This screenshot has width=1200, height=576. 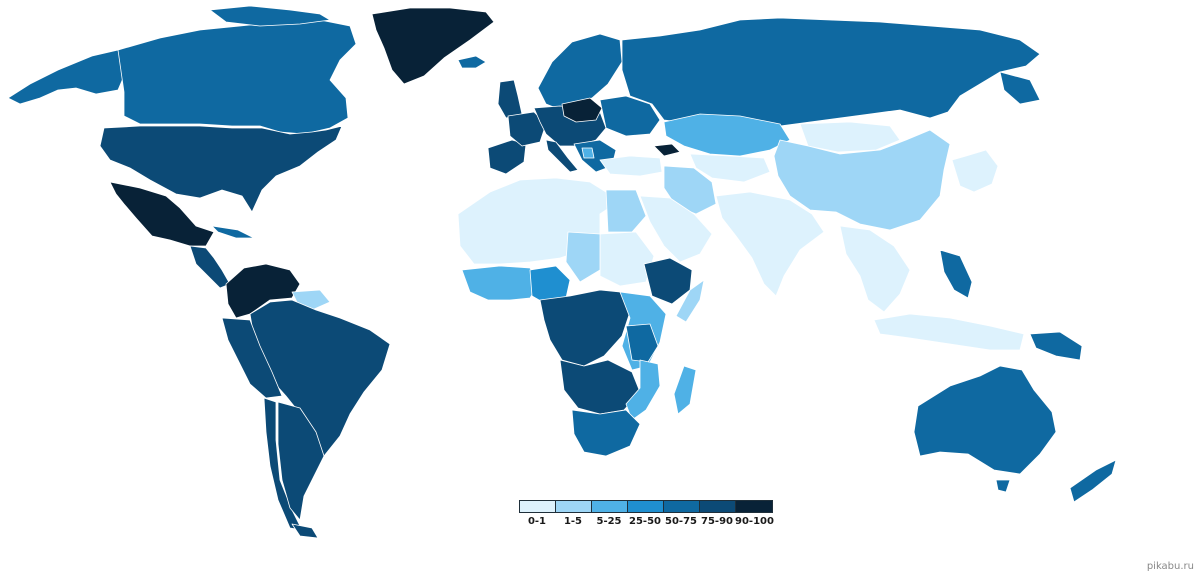 What do you see at coordinates (730, 168) in the screenshot?
I see `region-central-asia` at bounding box center [730, 168].